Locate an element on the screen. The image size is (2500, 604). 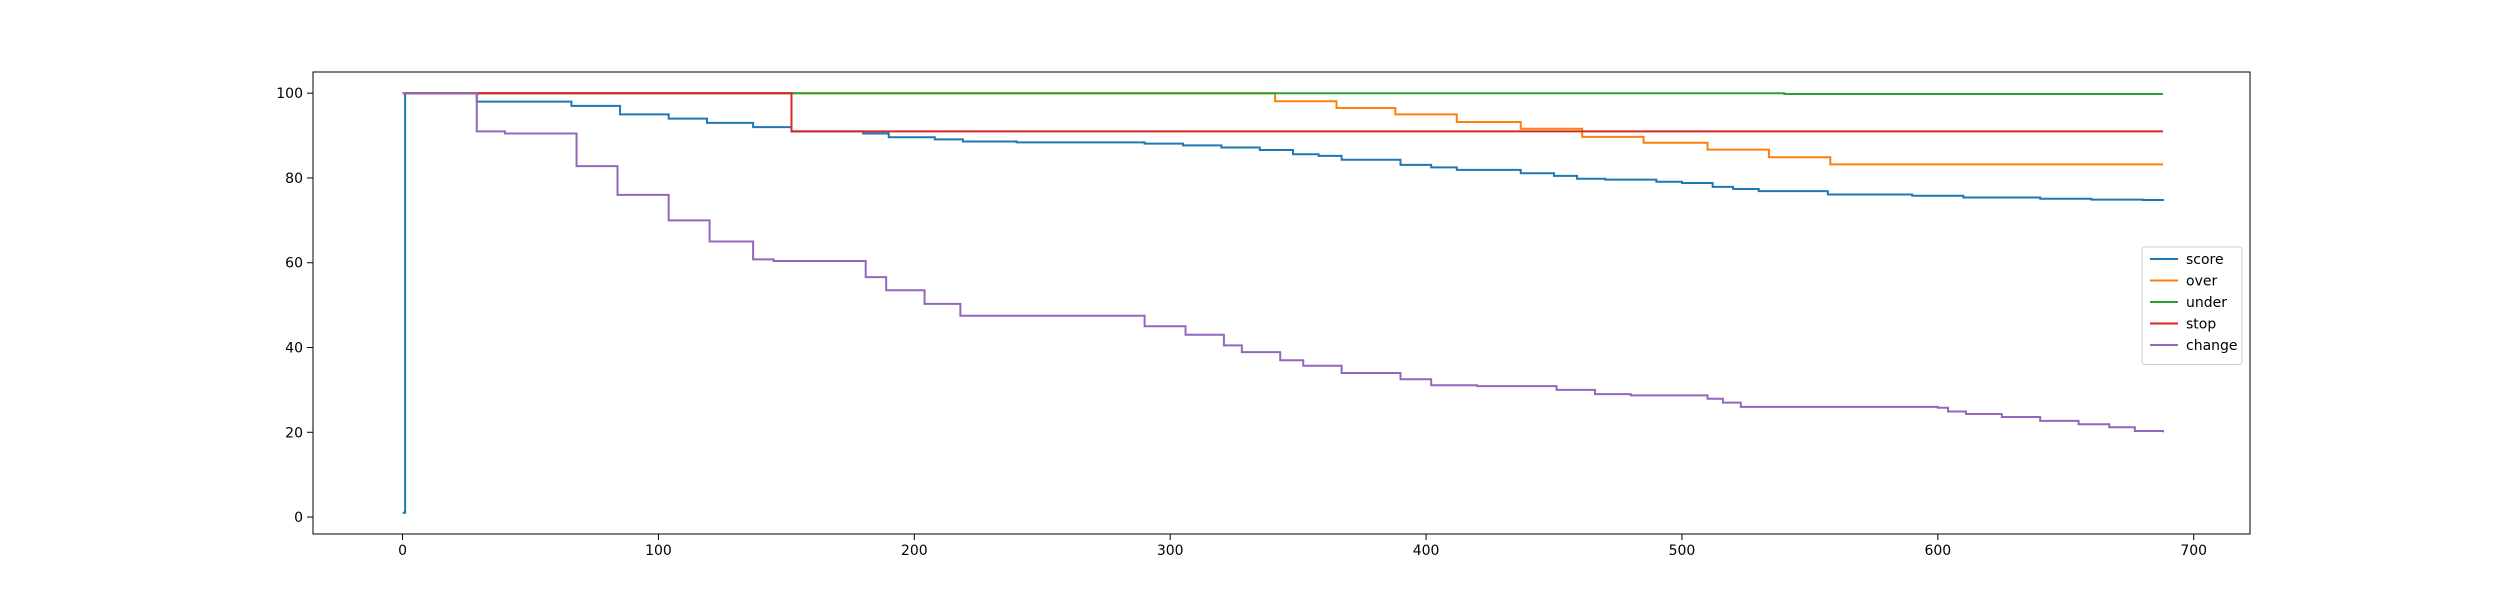
legend-label-change: change is located at coordinates (2212, 346).